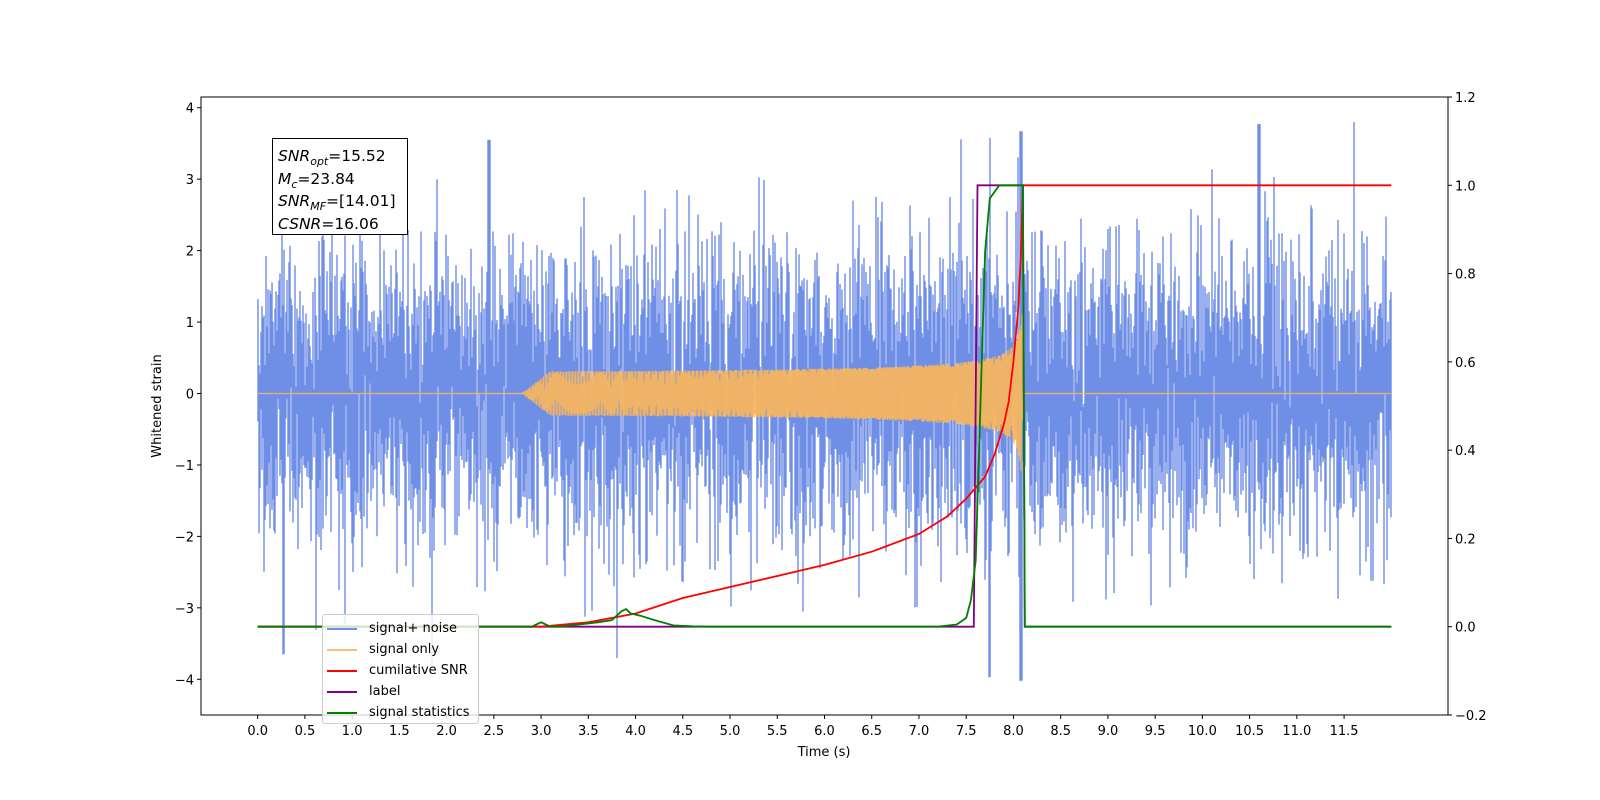 This screenshot has width=1600, height=800. I want to click on y-tick-label: −3, so click(184, 609).